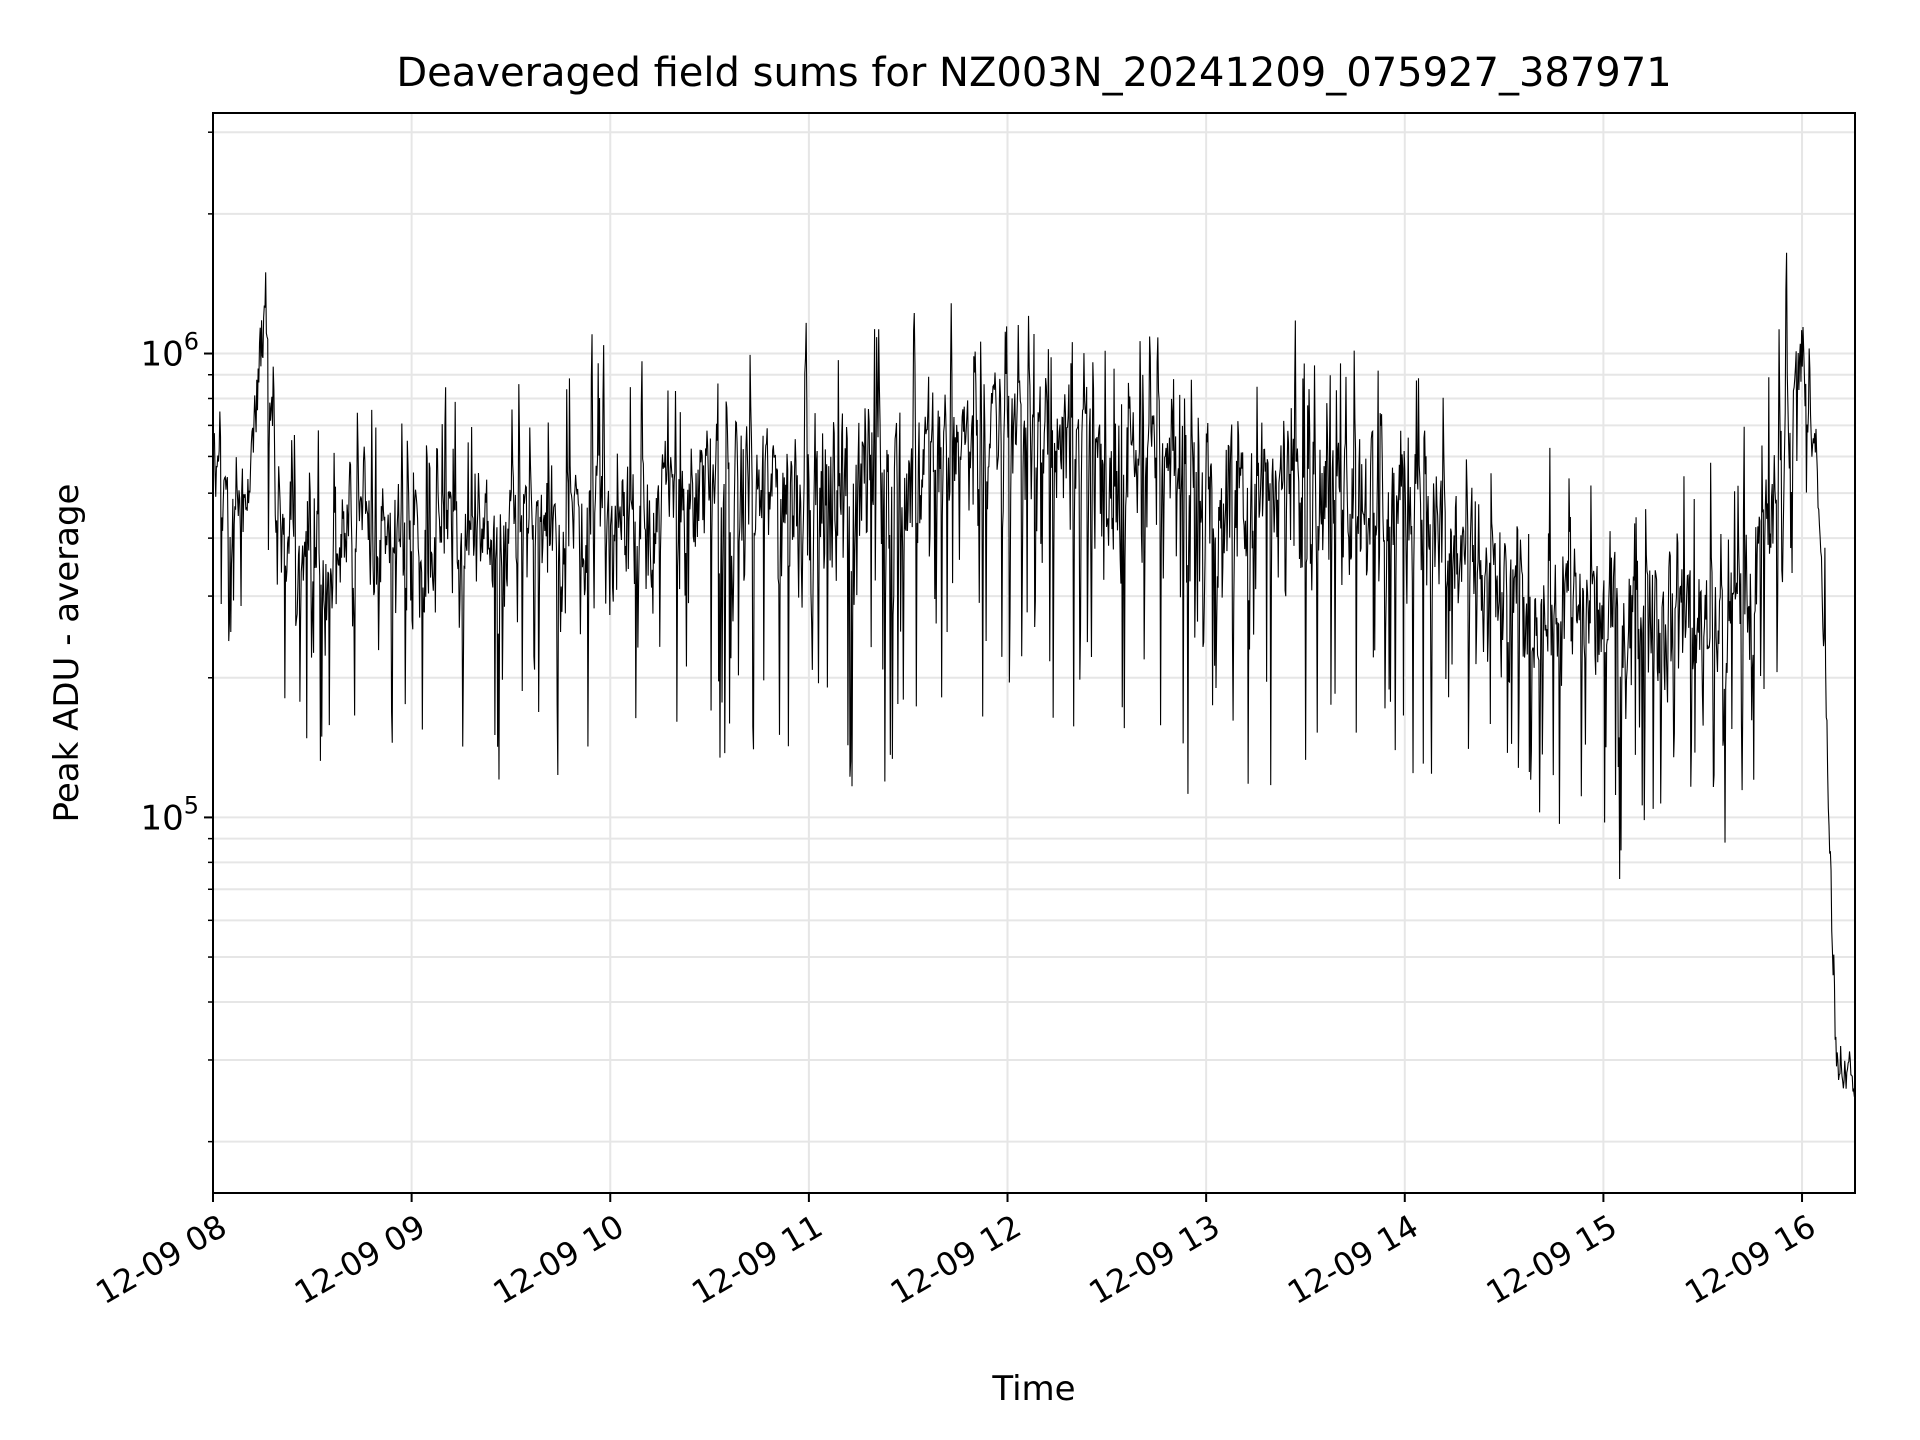  Describe the element at coordinates (169, 351) in the screenshot. I see `y-tick-label: 10⁶` at that location.